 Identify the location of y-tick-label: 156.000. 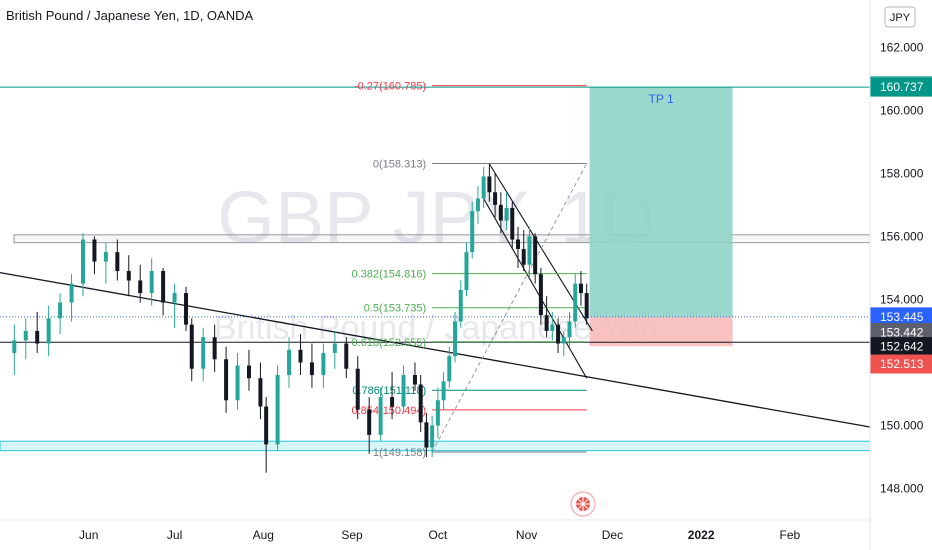
(902, 236).